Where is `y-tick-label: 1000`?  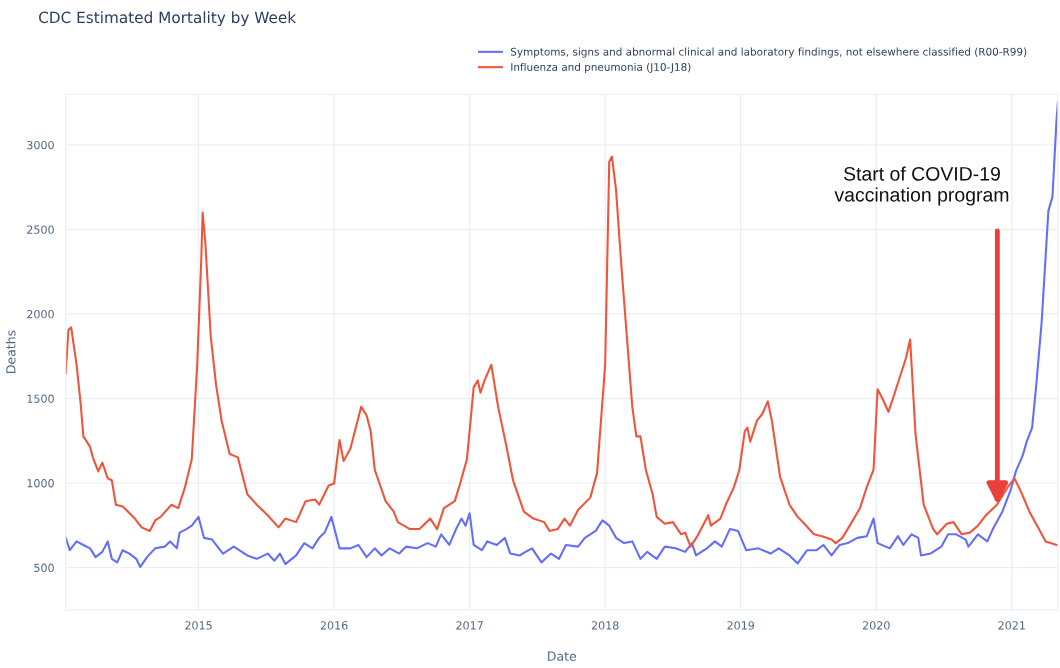
y-tick-label: 1000 is located at coordinates (40, 483).